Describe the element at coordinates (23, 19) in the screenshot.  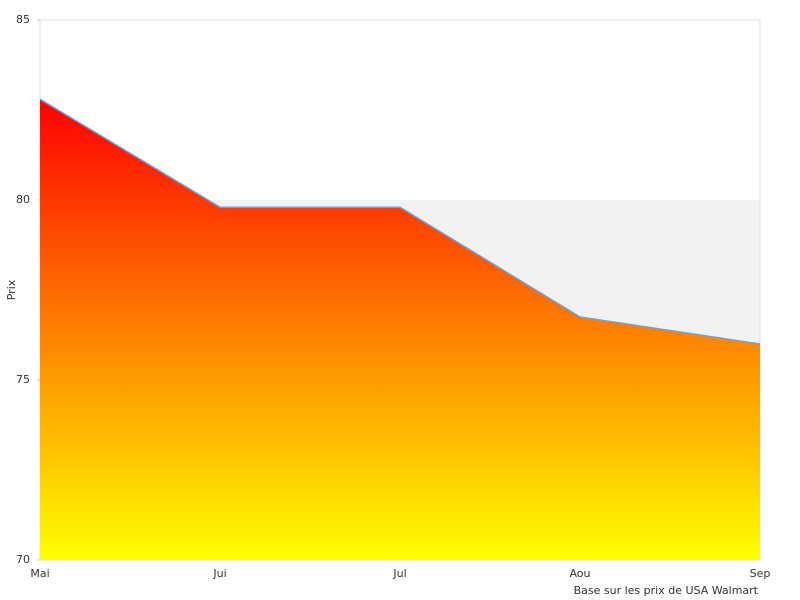
I see `y-tick-label: 85` at that location.